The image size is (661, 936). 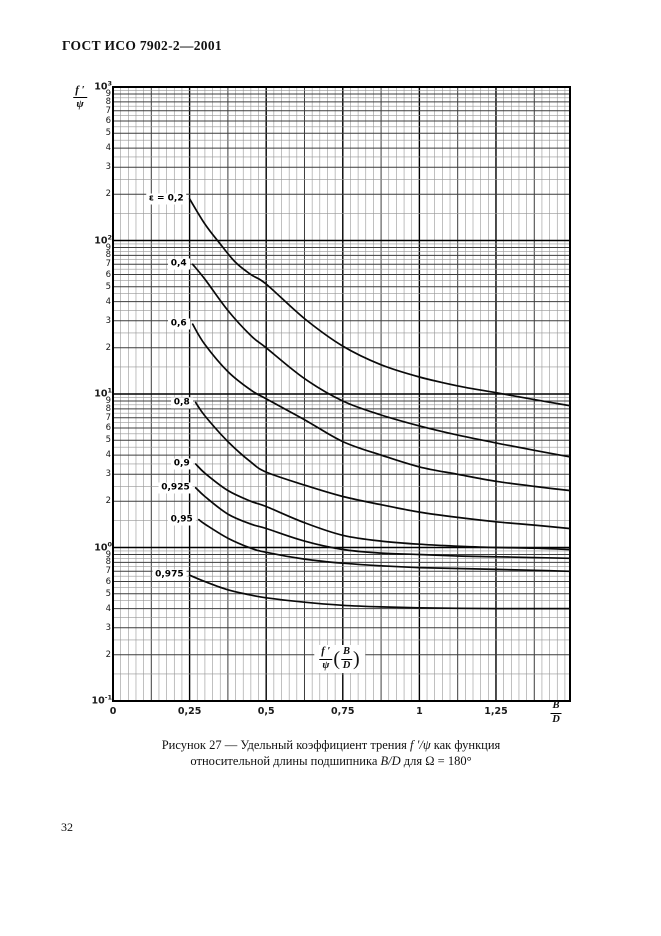 I want to click on curve-eps-0.95, so click(x=384, y=545).